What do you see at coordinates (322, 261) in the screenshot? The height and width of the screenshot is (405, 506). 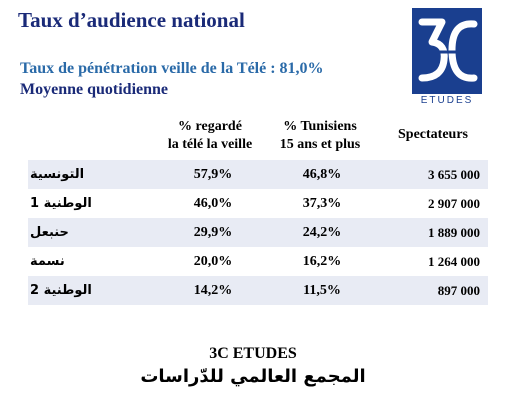 I see `tunisians-value: 16,2%` at bounding box center [322, 261].